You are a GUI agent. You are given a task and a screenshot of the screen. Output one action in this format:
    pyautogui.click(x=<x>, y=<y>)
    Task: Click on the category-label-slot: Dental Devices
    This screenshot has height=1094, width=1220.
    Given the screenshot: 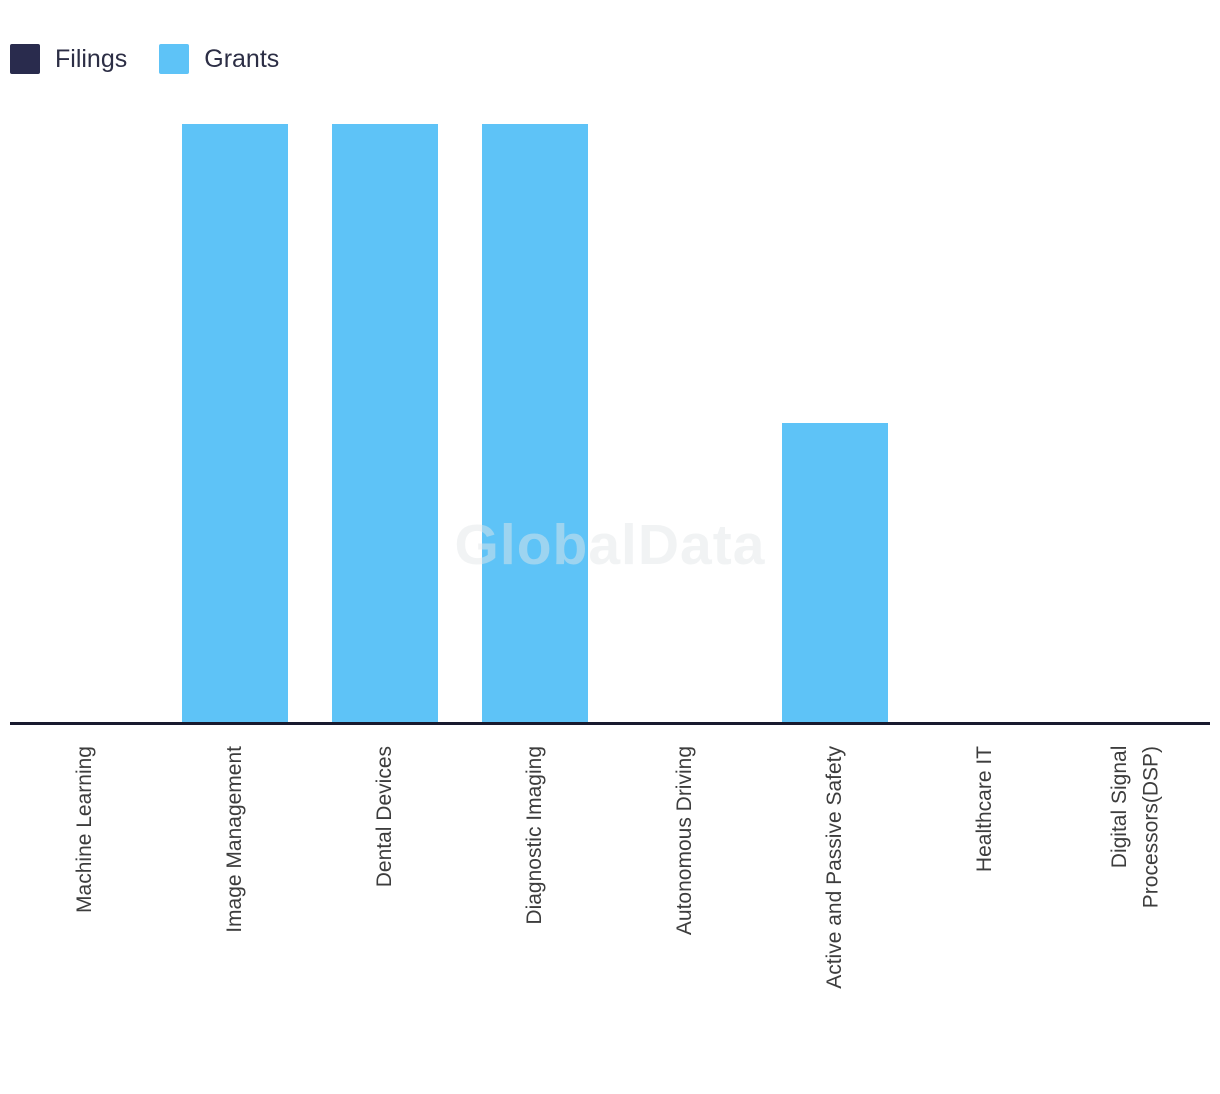 What is the action you would take?
    pyautogui.click(x=385, y=816)
    